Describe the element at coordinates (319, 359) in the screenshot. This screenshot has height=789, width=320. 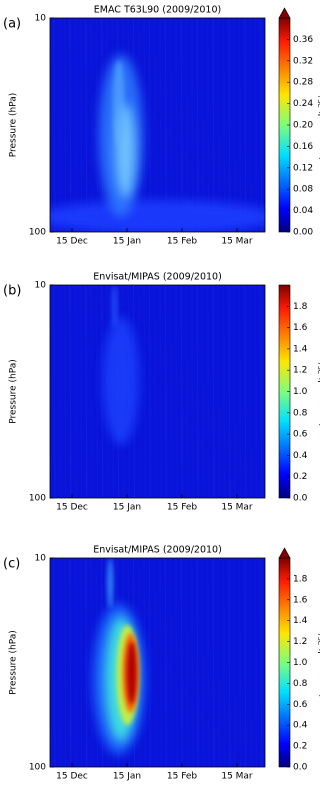
I see `colorbar-label-part: V` at that location.